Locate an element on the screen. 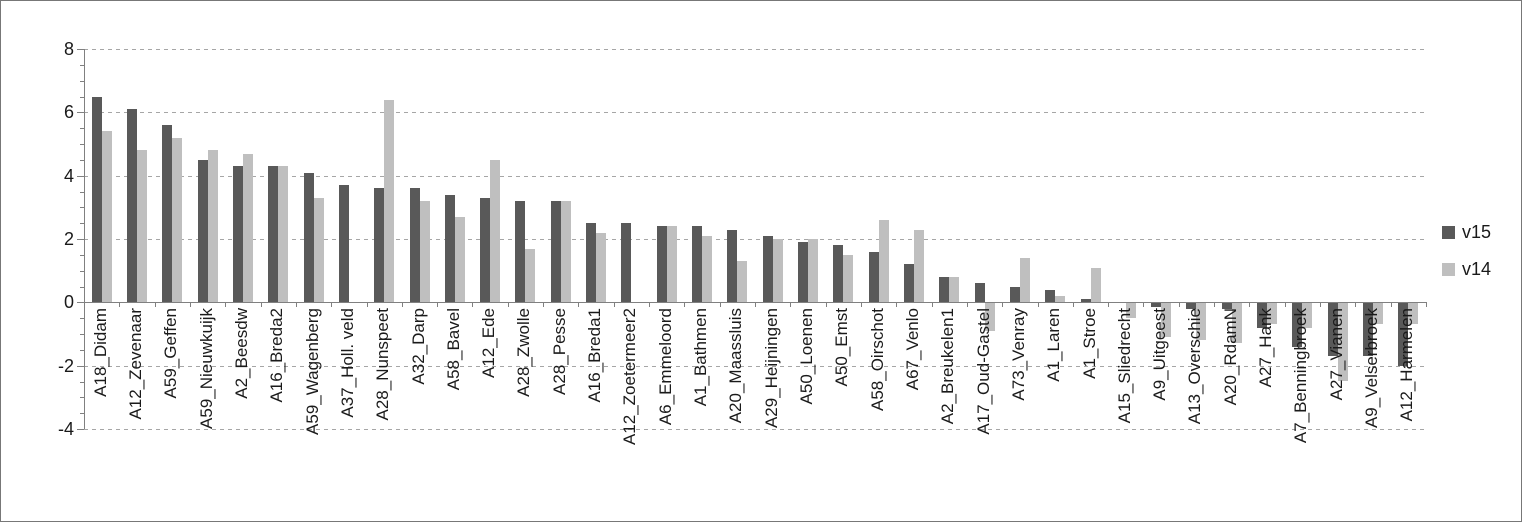 Image resolution: width=1522 pixels, height=522 pixels. bar-v15-A2_Beesdw is located at coordinates (237, 234).